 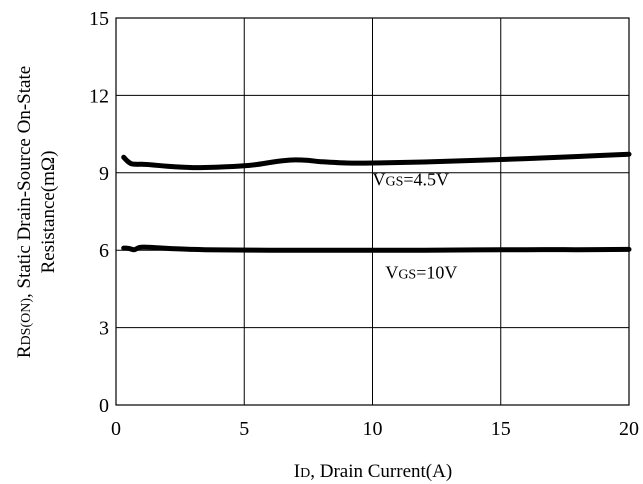 What do you see at coordinates (99, 19) in the screenshot?
I see `y-tick-label-5: 15` at bounding box center [99, 19].